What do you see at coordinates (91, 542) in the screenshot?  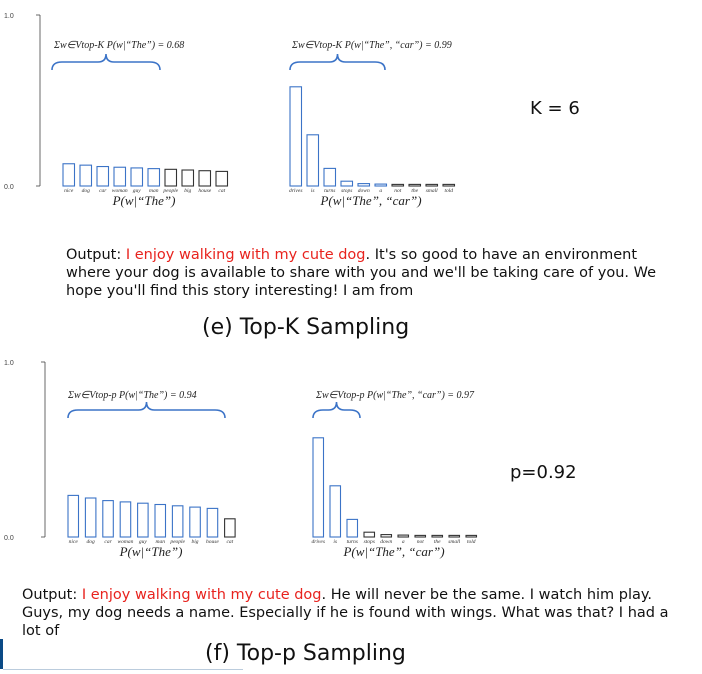 I see `top-p-left-word-dog: dog` at bounding box center [91, 542].